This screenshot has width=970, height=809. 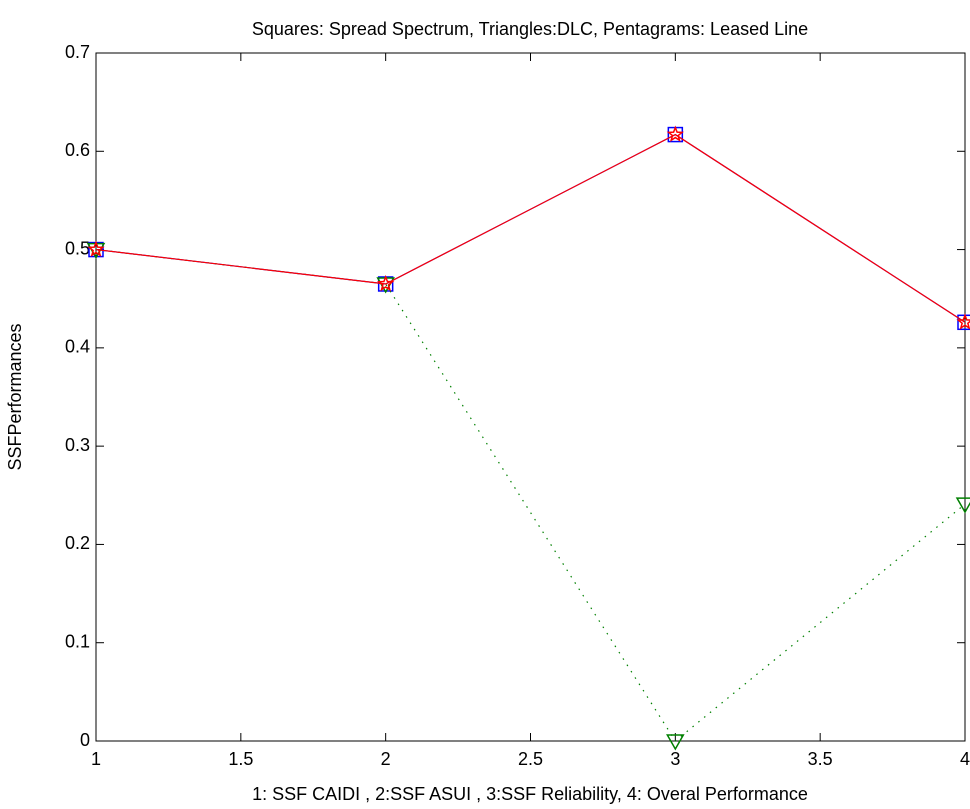 What do you see at coordinates (96, 759) in the screenshot?
I see `x-tick-label: 1` at bounding box center [96, 759].